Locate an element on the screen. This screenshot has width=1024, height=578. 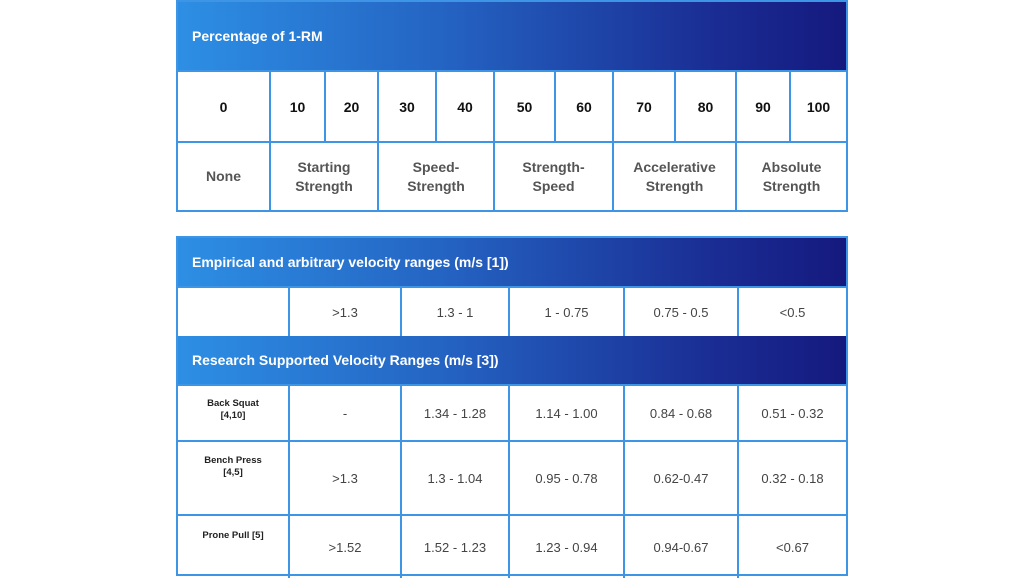
pct-cell: 10 is located at coordinates (297, 106).